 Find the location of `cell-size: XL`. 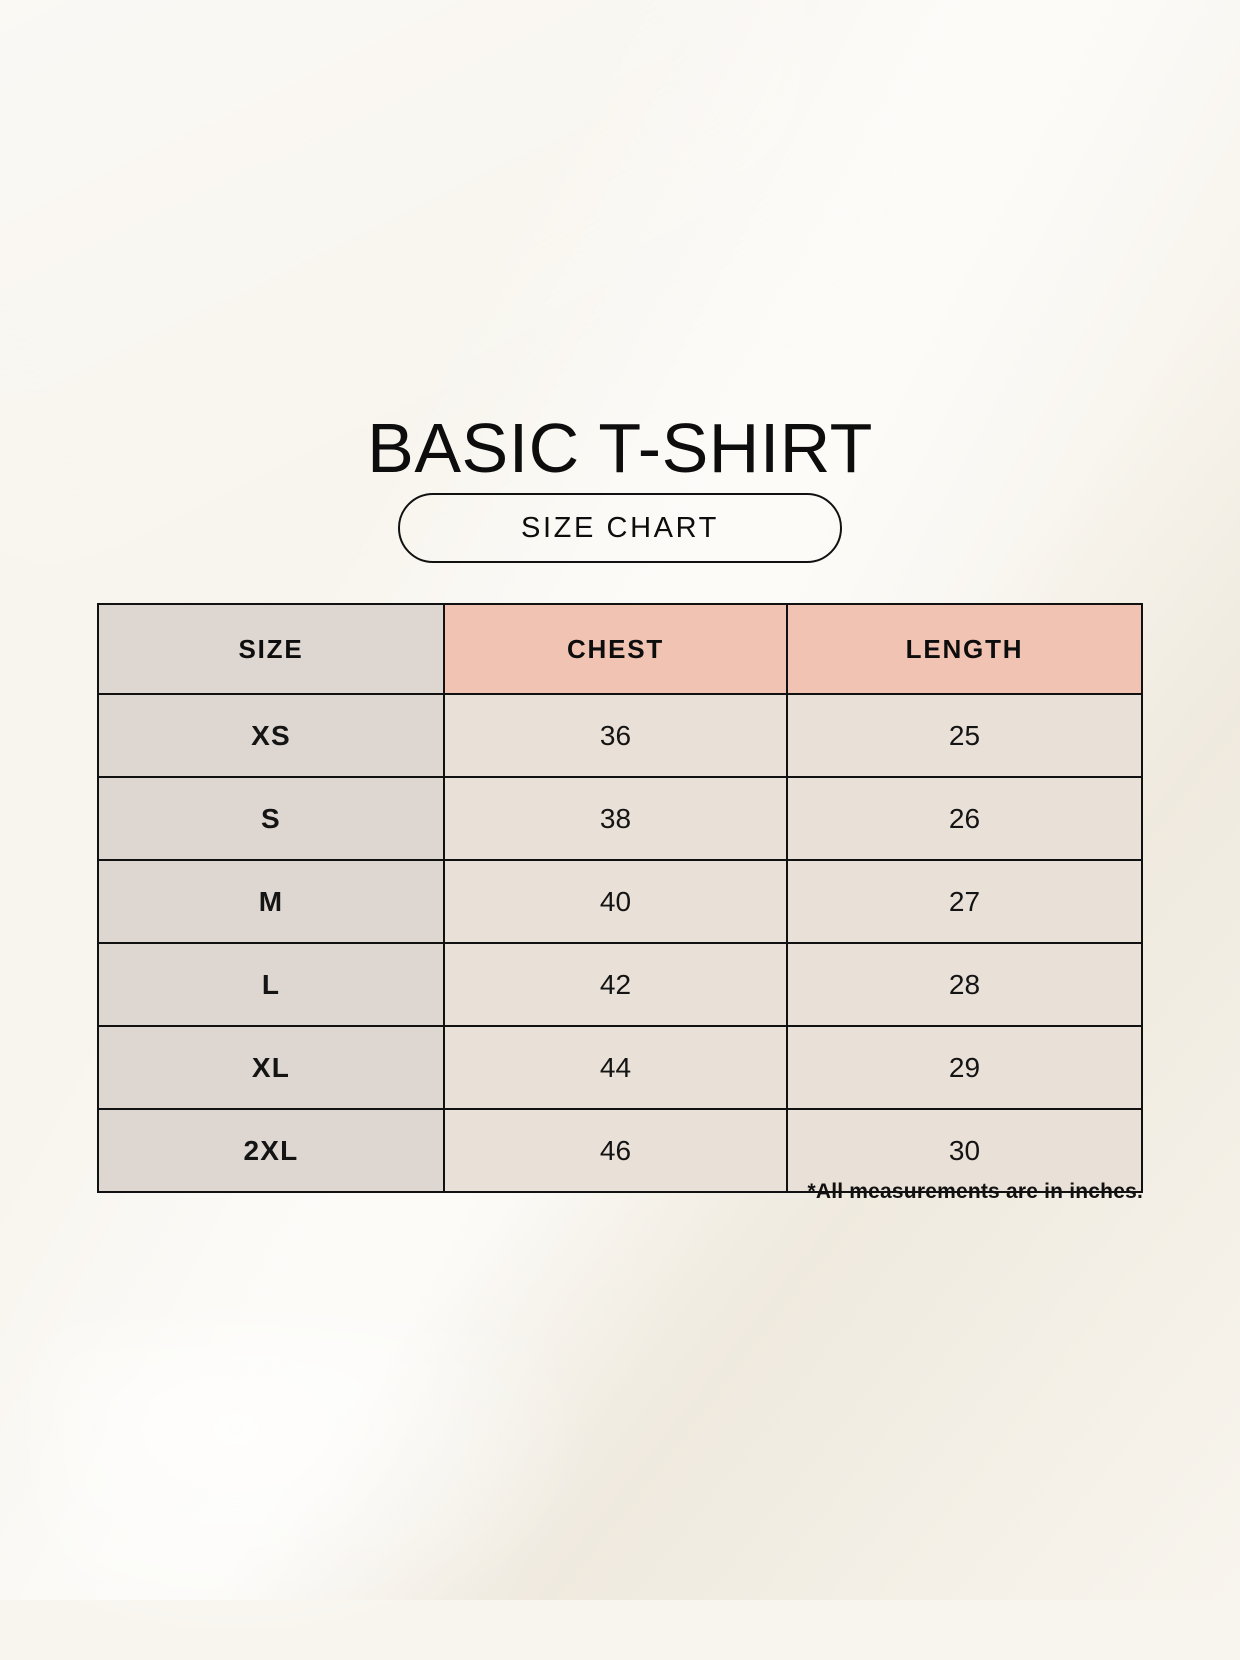

cell-size: XL is located at coordinates (271, 1067).